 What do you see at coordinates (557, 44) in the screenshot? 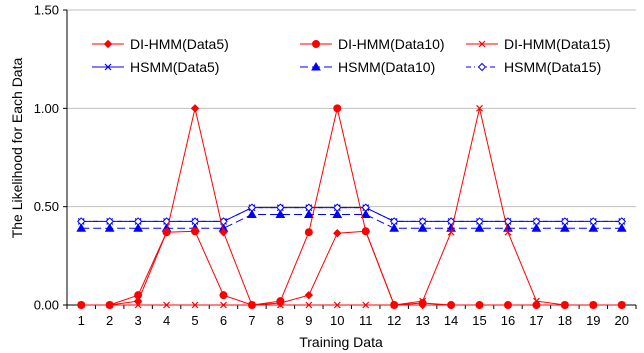
I see `legend-label: DI-HMM(Data15)` at bounding box center [557, 44].